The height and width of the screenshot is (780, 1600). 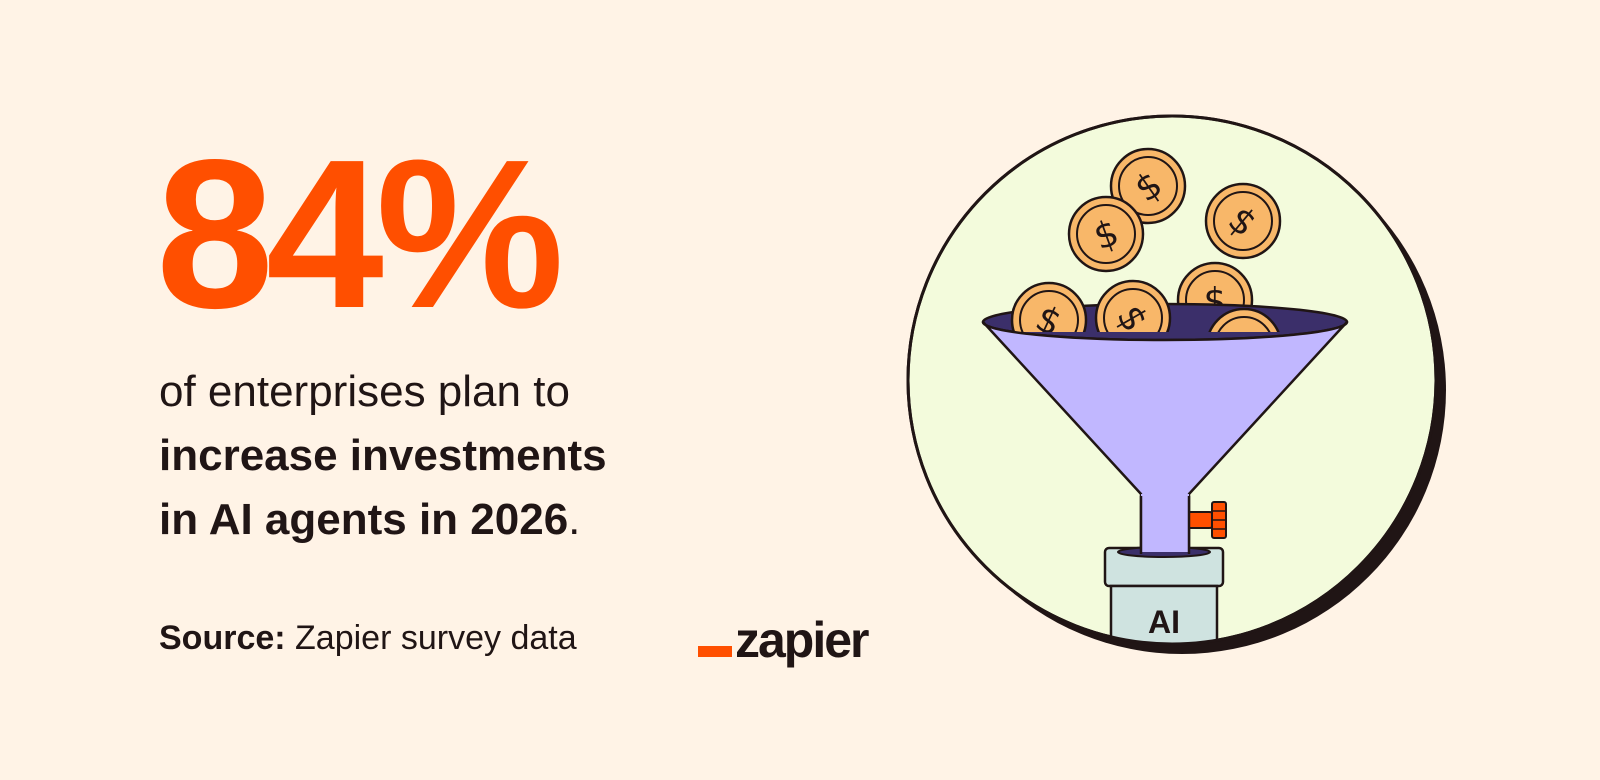 I want to click on headline-line-2: increase investments, so click(x=383, y=455).